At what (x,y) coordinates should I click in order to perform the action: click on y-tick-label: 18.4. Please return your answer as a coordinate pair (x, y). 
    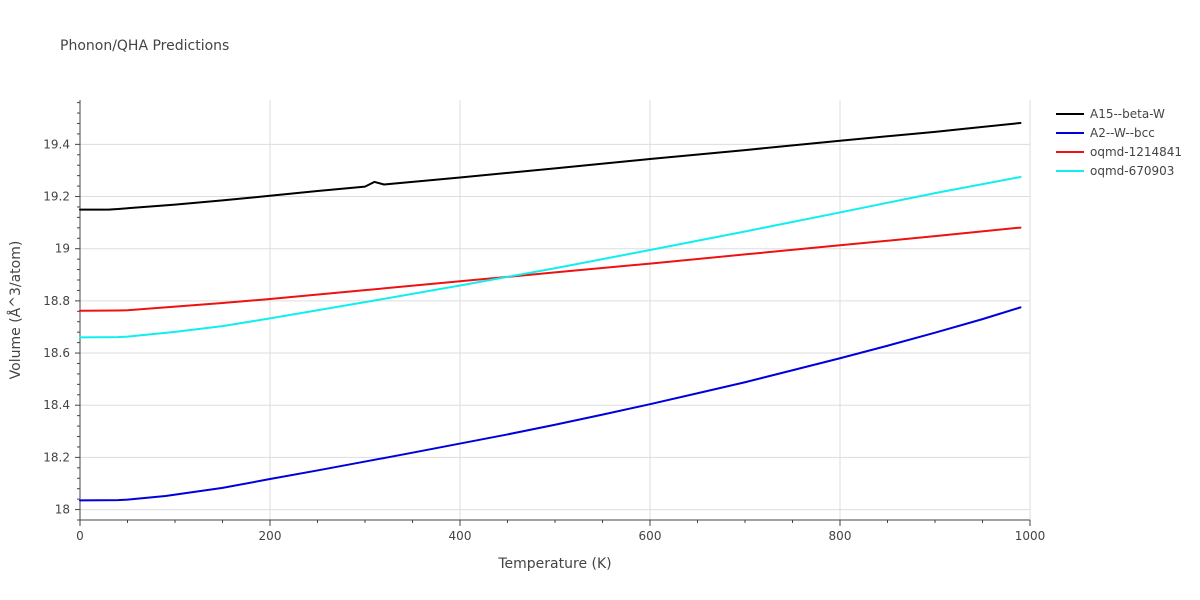
    Looking at the image, I should click on (56, 405).